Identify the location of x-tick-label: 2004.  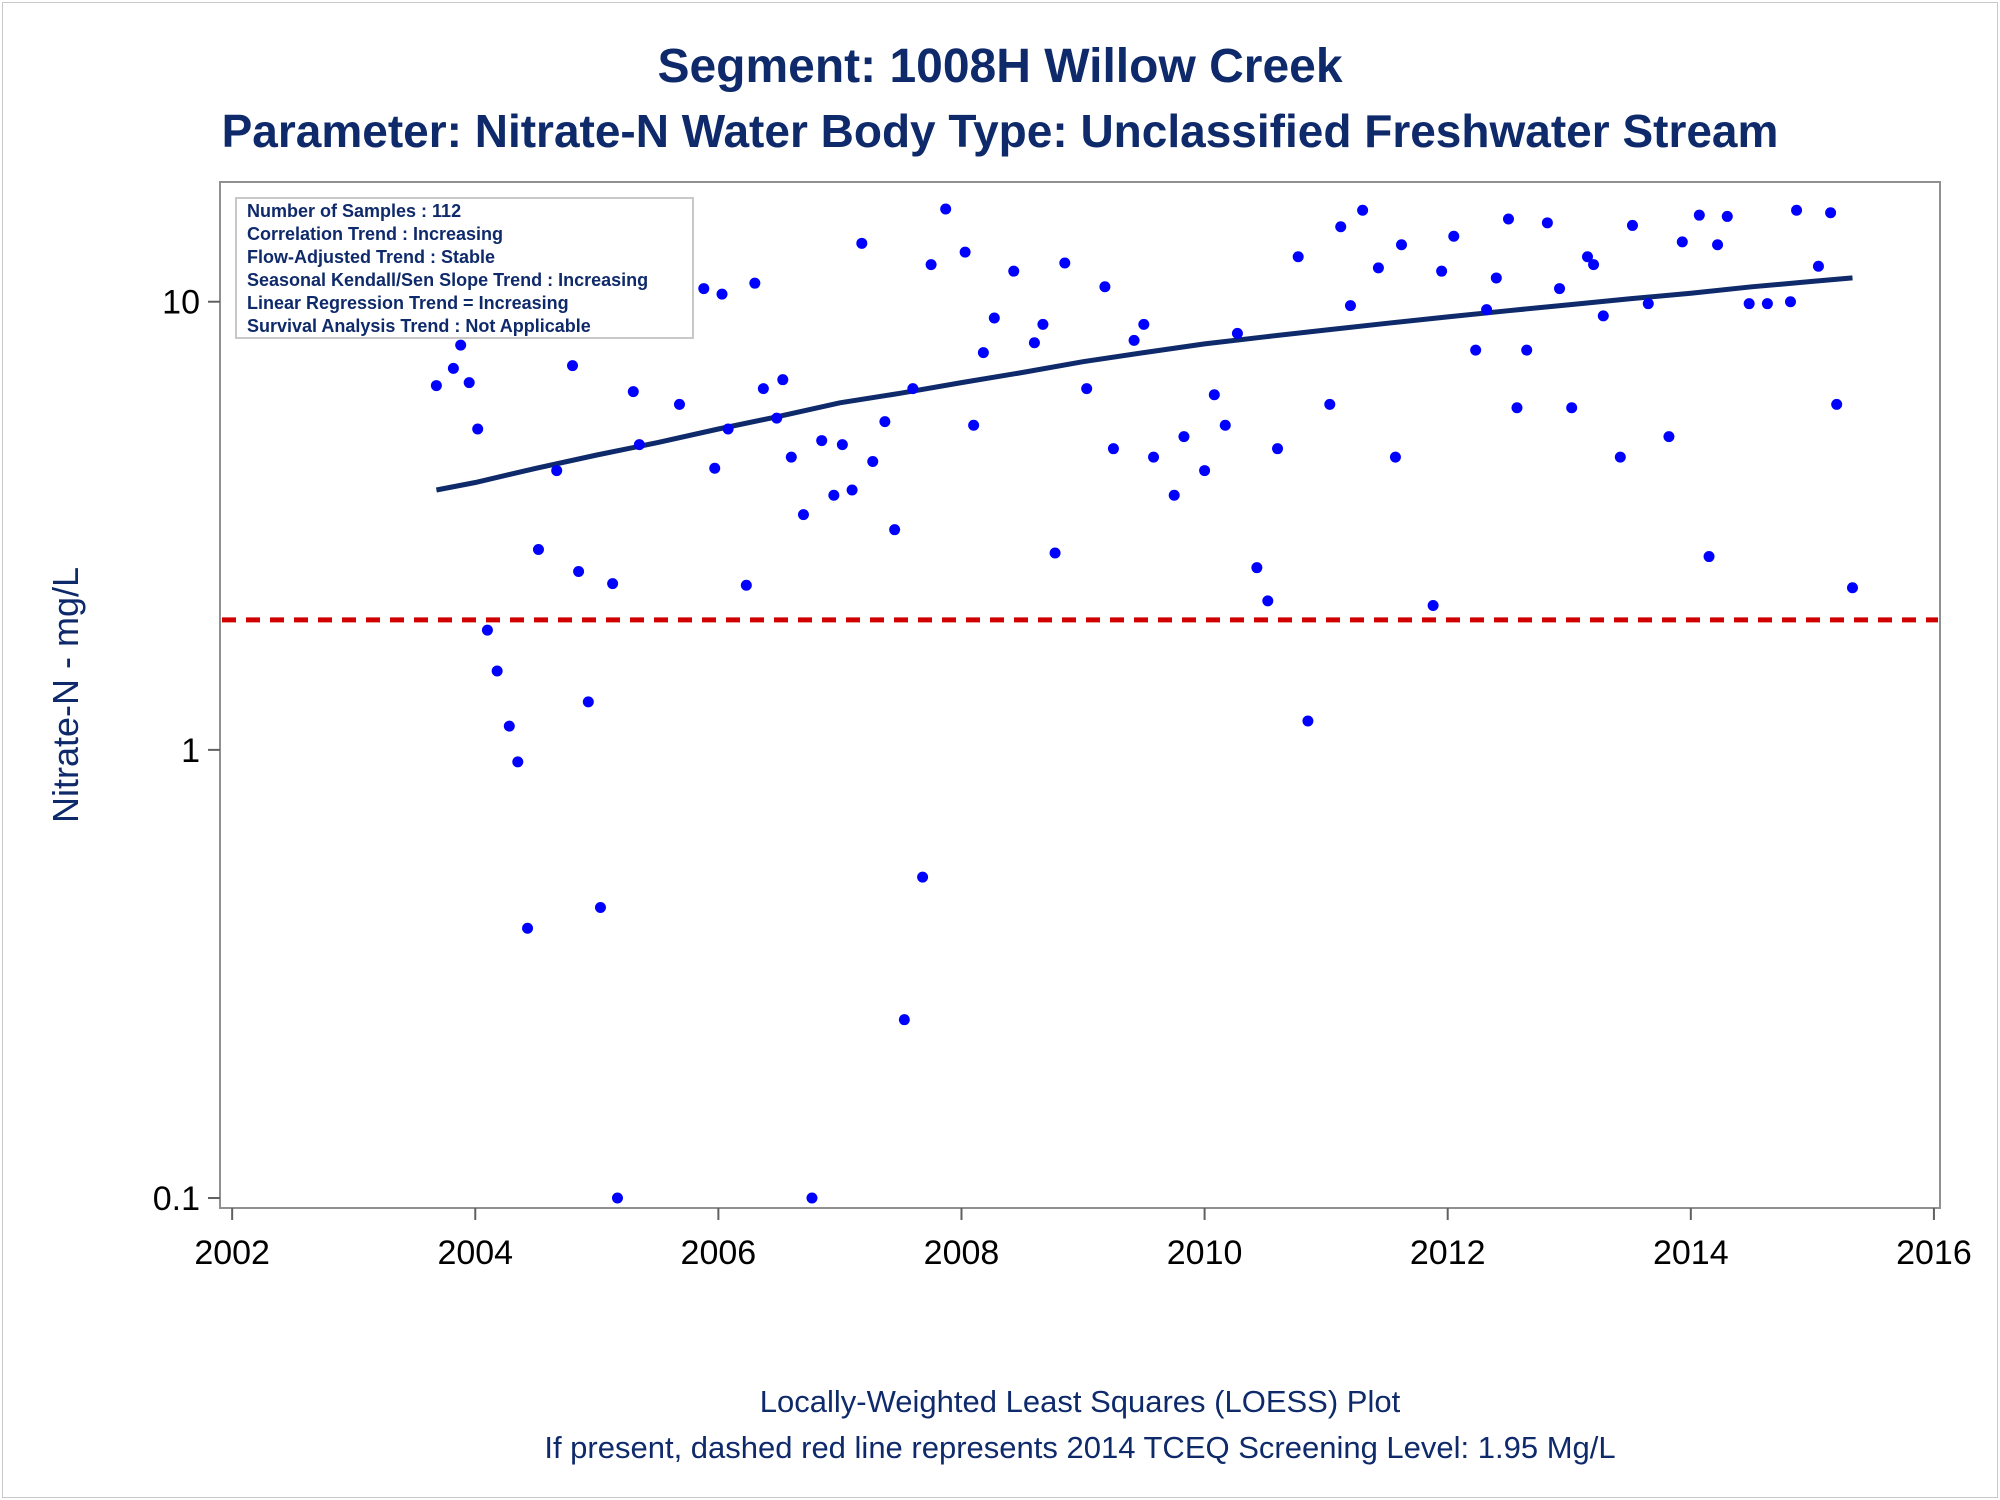
(475, 1253).